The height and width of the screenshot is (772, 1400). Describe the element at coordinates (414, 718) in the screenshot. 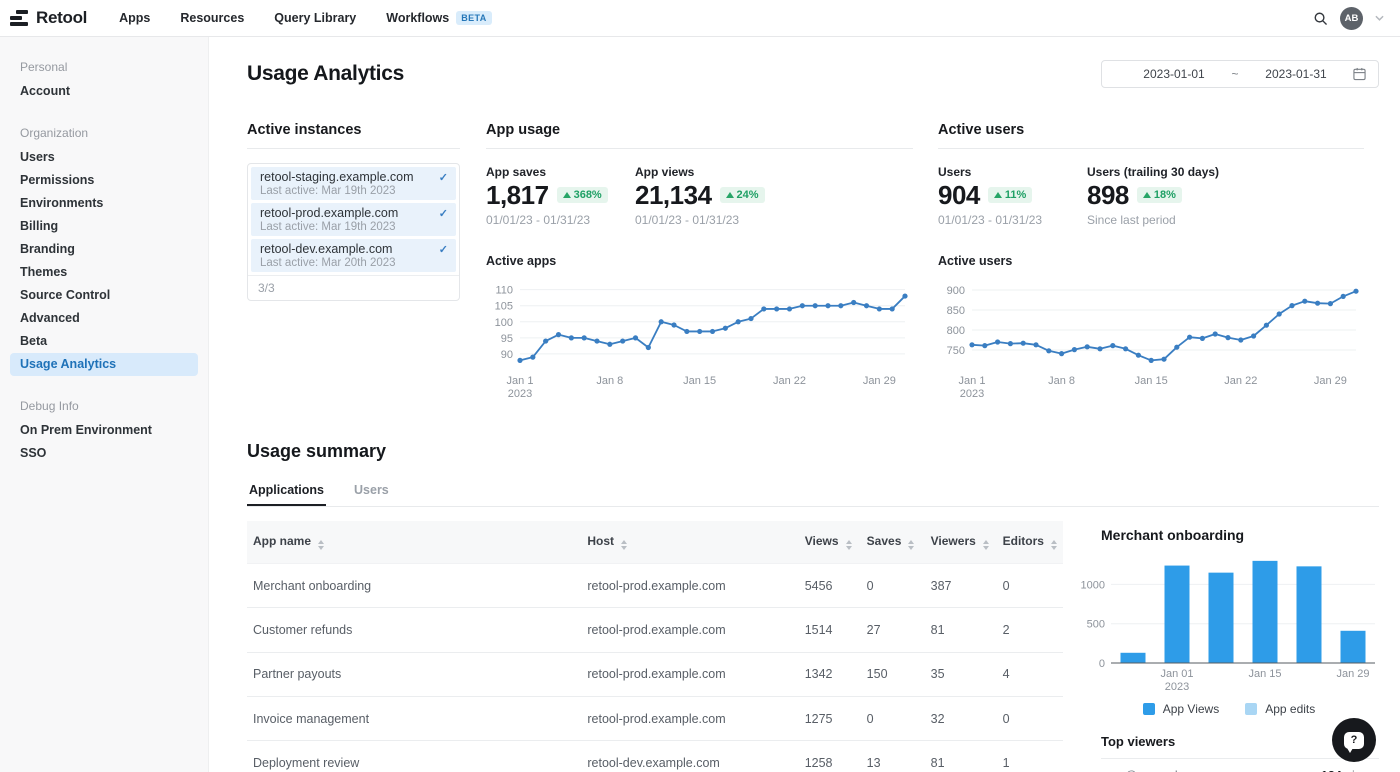

I see `app-name-cell: Invoice management` at that location.